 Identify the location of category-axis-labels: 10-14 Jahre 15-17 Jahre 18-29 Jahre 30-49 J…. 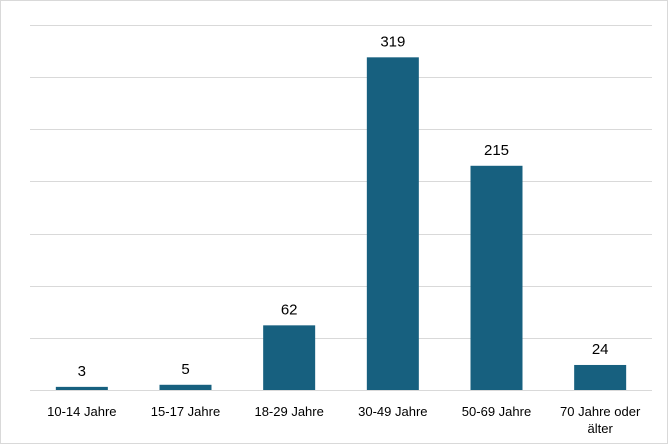
(344, 420).